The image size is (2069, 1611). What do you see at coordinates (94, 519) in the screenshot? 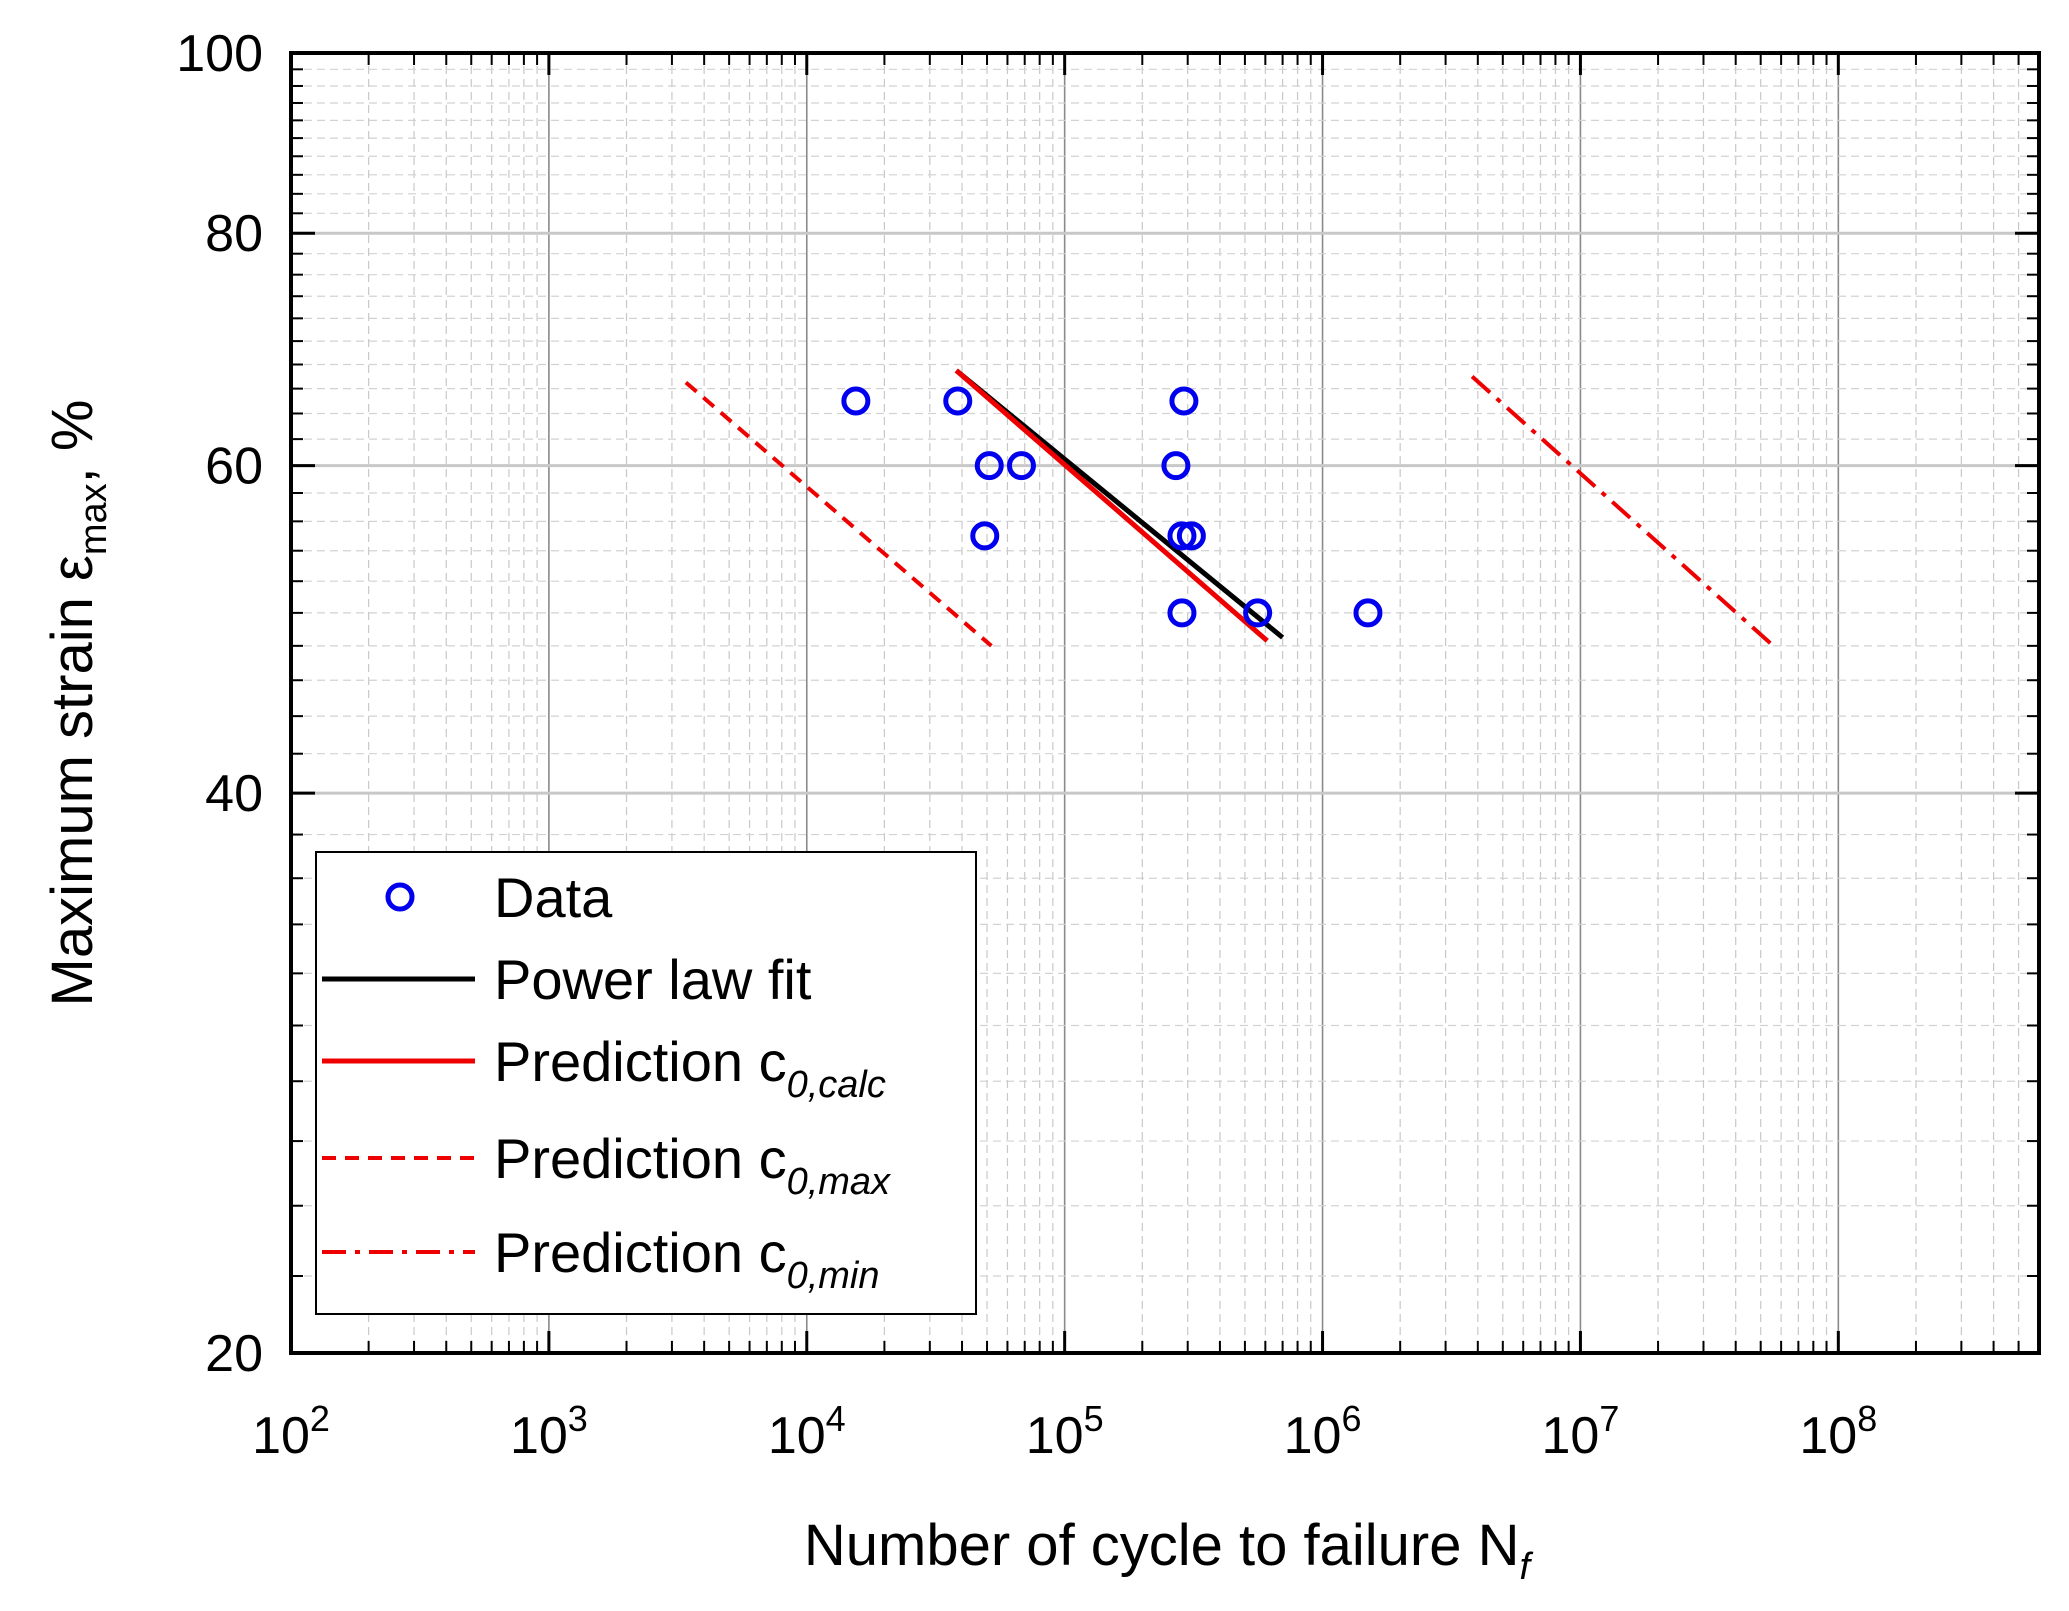
I see `y-axis-title-subscript: max` at bounding box center [94, 519].